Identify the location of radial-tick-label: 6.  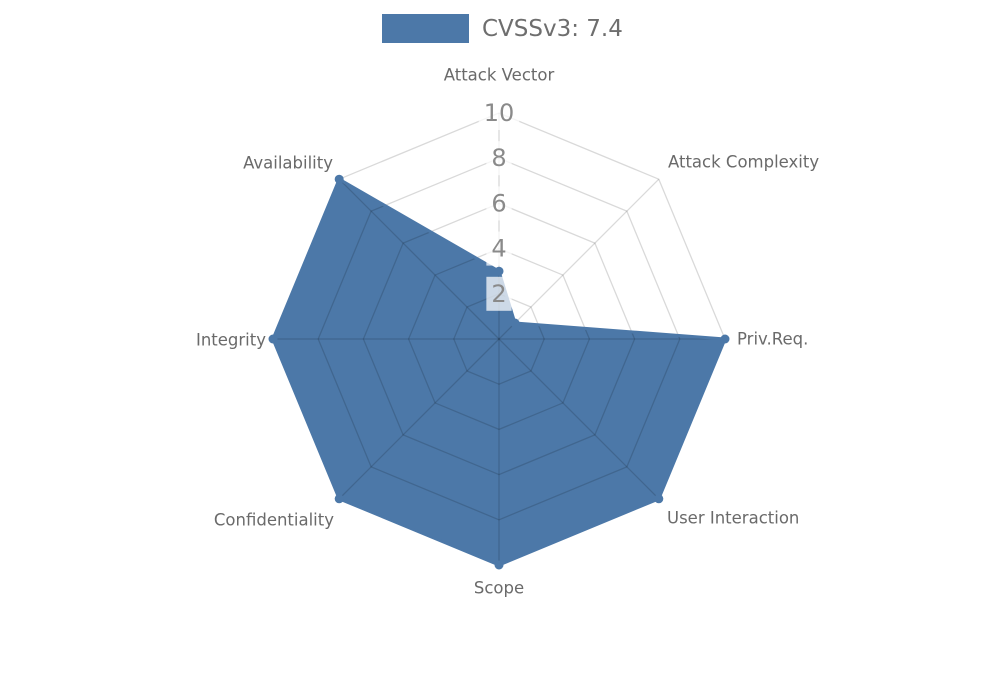
(498, 203).